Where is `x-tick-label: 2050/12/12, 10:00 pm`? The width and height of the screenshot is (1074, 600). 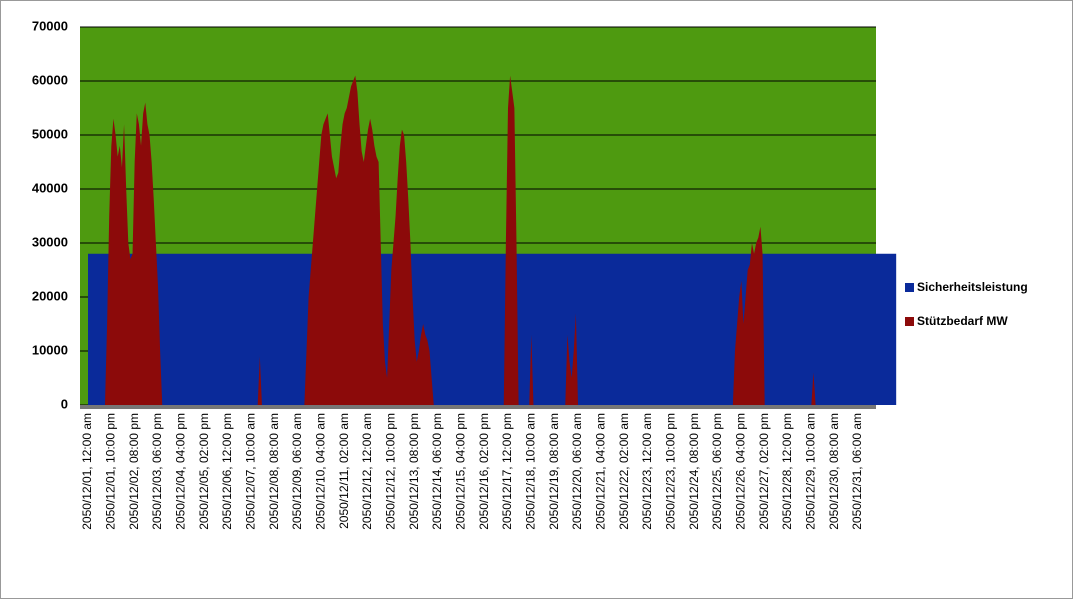
x-tick-label: 2050/12/12, 10:00 pm is located at coordinates (391, 471).